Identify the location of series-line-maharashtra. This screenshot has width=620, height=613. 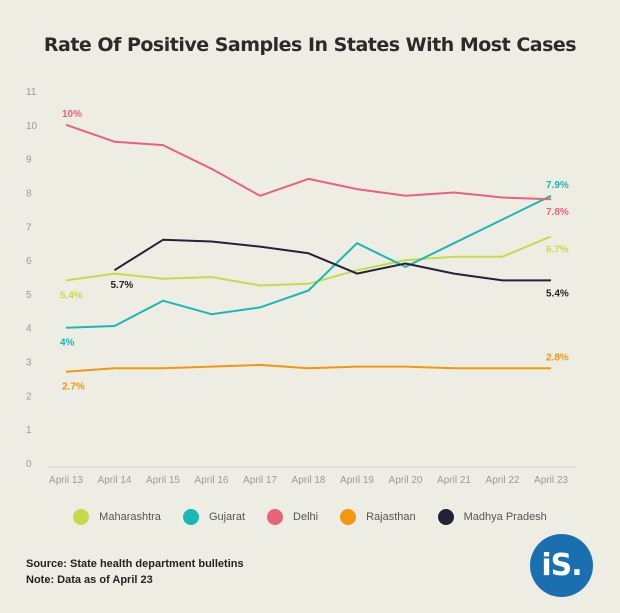
(308, 261).